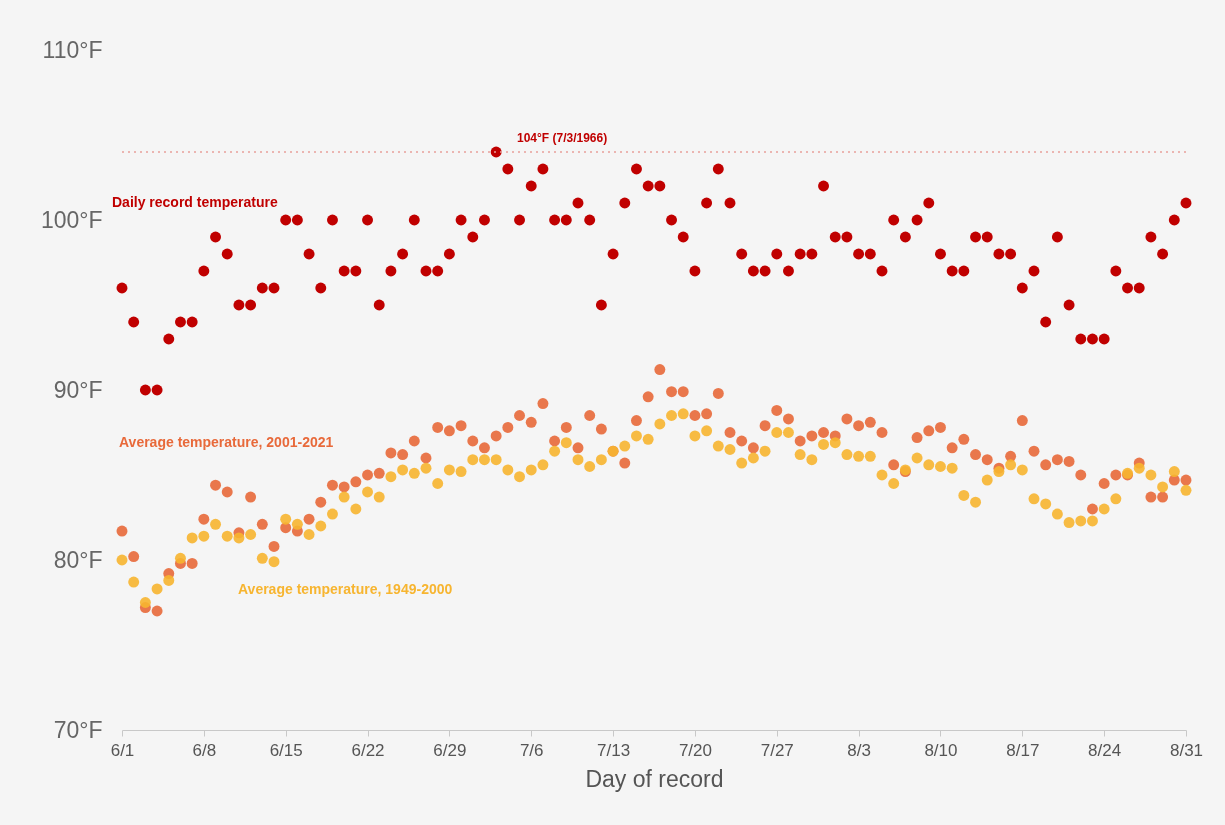 Image resolution: width=1225 pixels, height=825 pixels. What do you see at coordinates (78, 389) in the screenshot?
I see `y-tick-label: 90°F` at bounding box center [78, 389].